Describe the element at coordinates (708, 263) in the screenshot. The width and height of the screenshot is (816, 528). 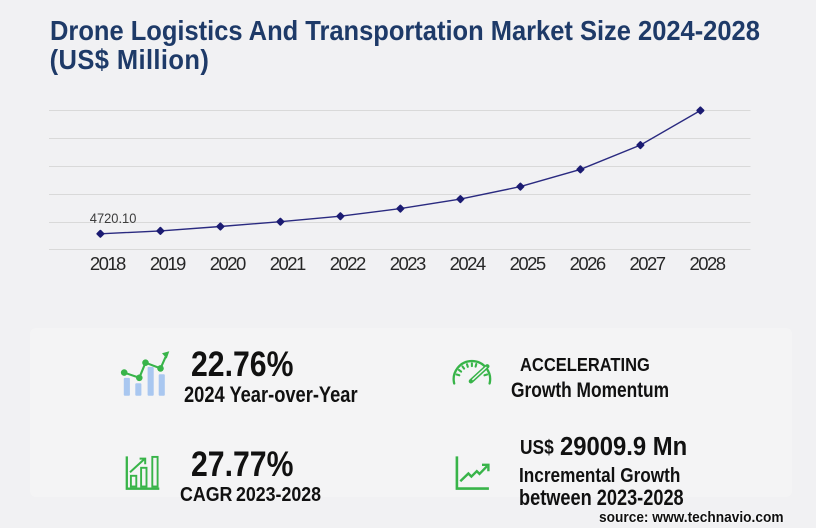
I see `svg-text: 2028` at that location.